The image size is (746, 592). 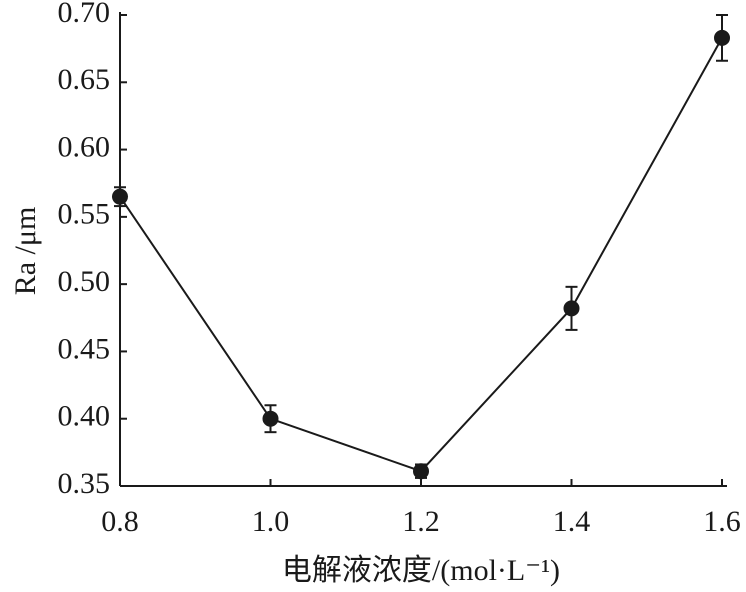 What do you see at coordinates (84, 146) in the screenshot?
I see `y-tick-label: 0.60` at bounding box center [84, 146].